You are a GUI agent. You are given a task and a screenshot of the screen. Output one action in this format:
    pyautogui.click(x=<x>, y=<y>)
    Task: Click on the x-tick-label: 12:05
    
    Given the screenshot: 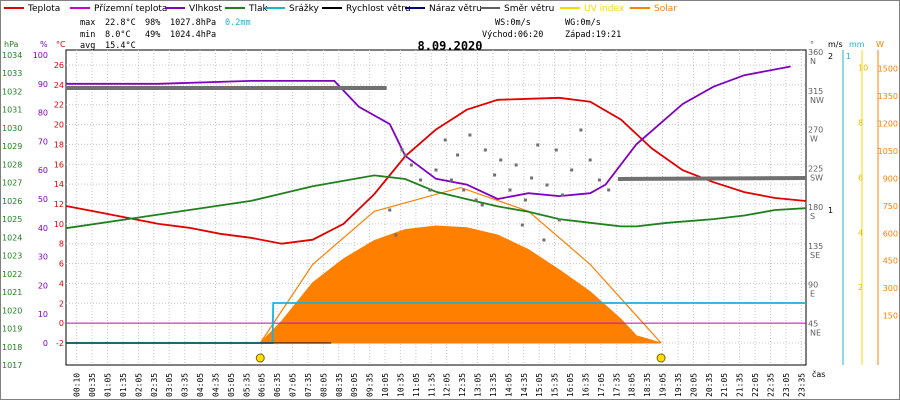 What is the action you would take?
    pyautogui.click(x=447, y=385)
    